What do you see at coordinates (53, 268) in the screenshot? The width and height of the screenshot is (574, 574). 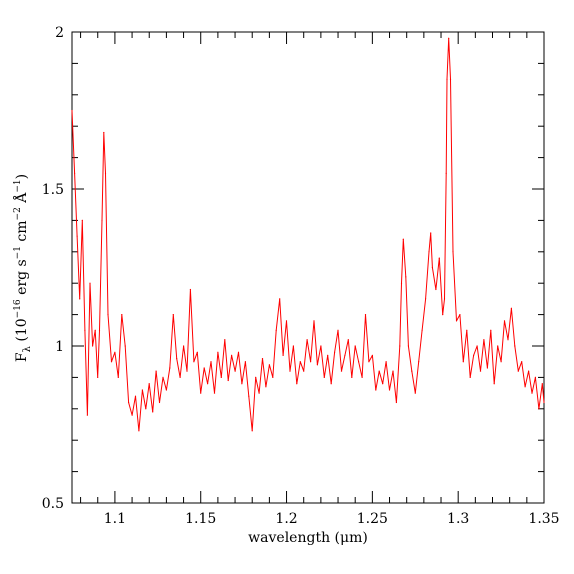 I see `y-tick-labels: 0.5 1 1.5 2` at bounding box center [53, 268].